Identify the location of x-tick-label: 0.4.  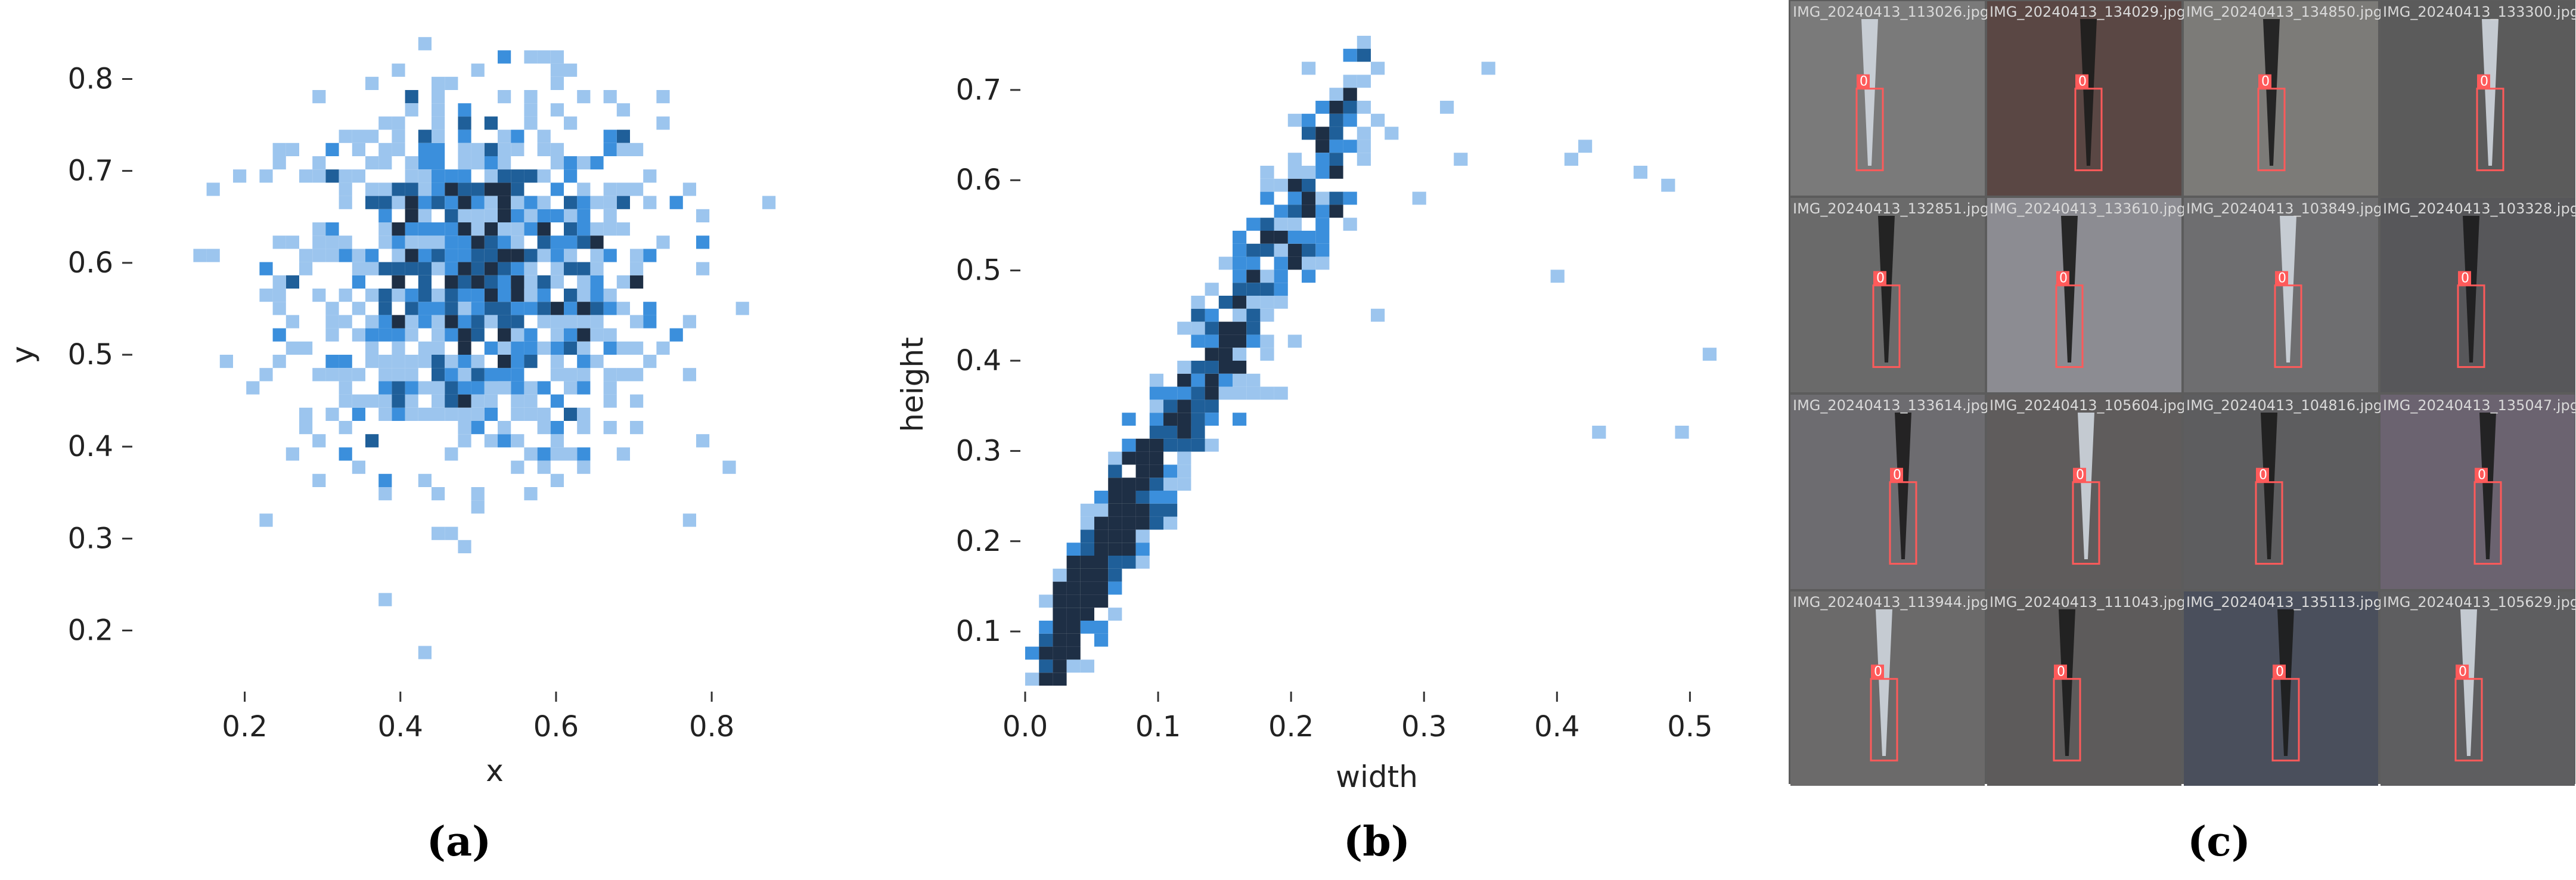
(401, 727).